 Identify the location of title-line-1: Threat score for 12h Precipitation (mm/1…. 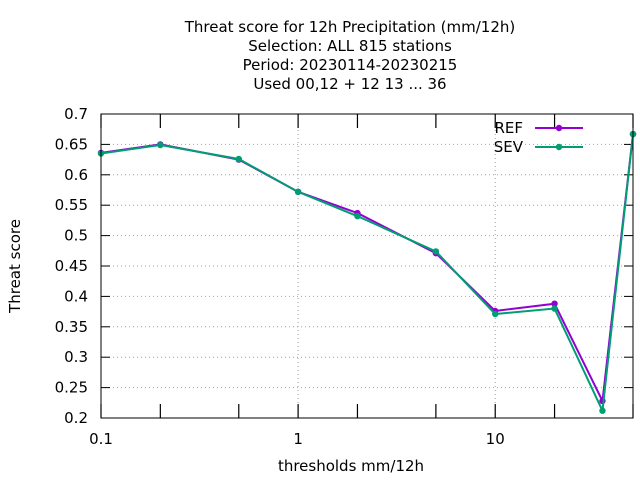
(350, 27).